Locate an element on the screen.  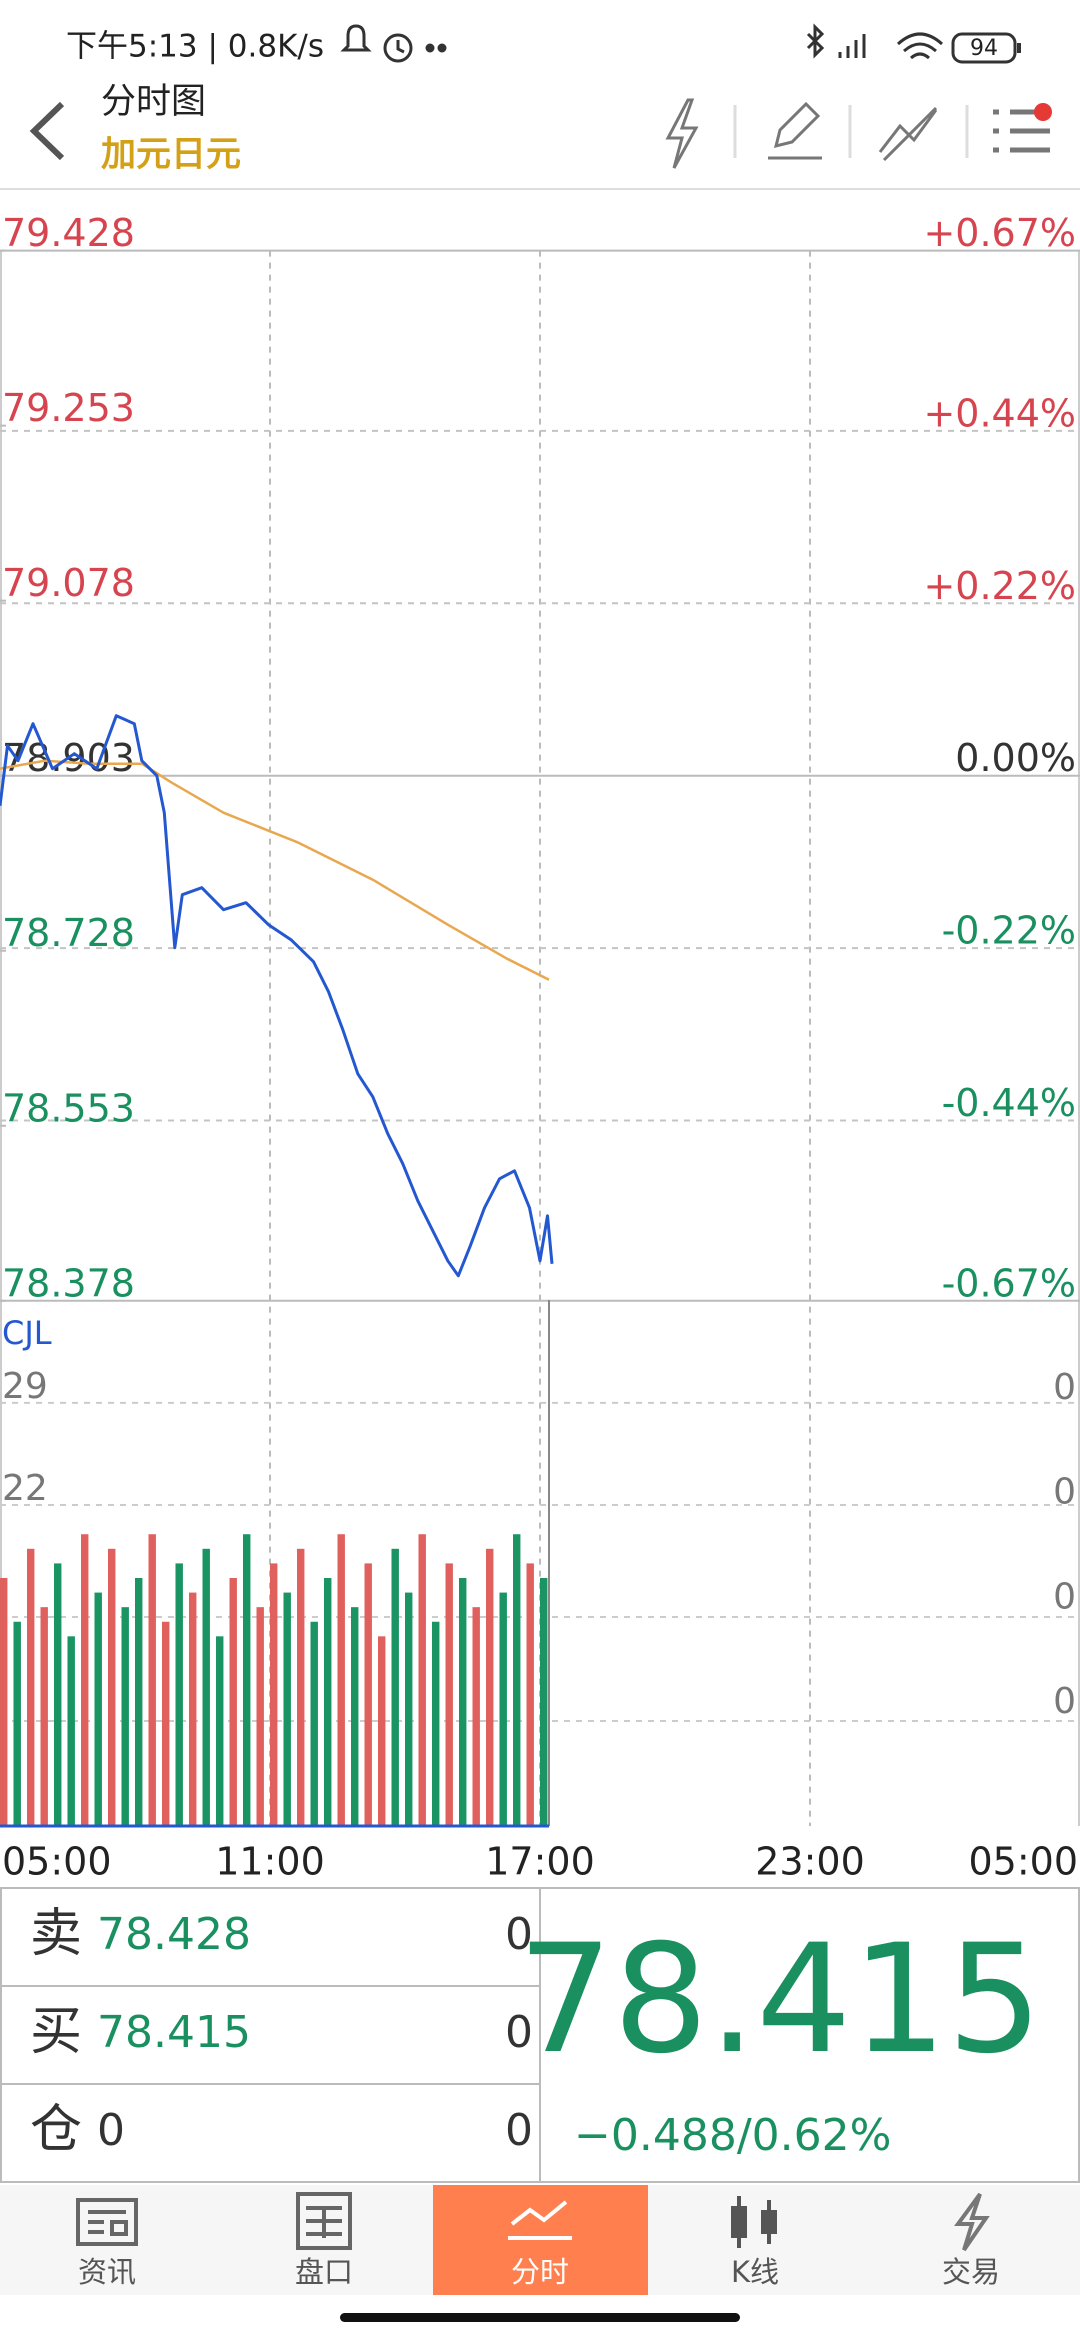
tab-label: 分时 is located at coordinates (540, 2272).